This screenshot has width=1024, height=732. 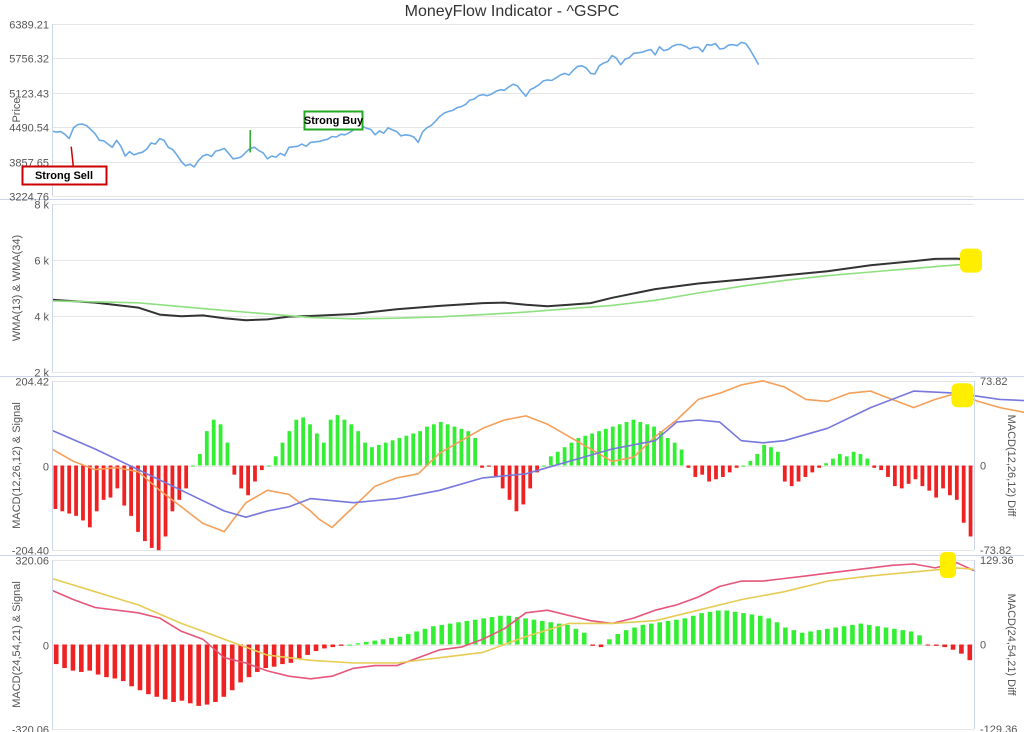 I want to click on y-tick-label: -204.40, so click(x=30, y=552).